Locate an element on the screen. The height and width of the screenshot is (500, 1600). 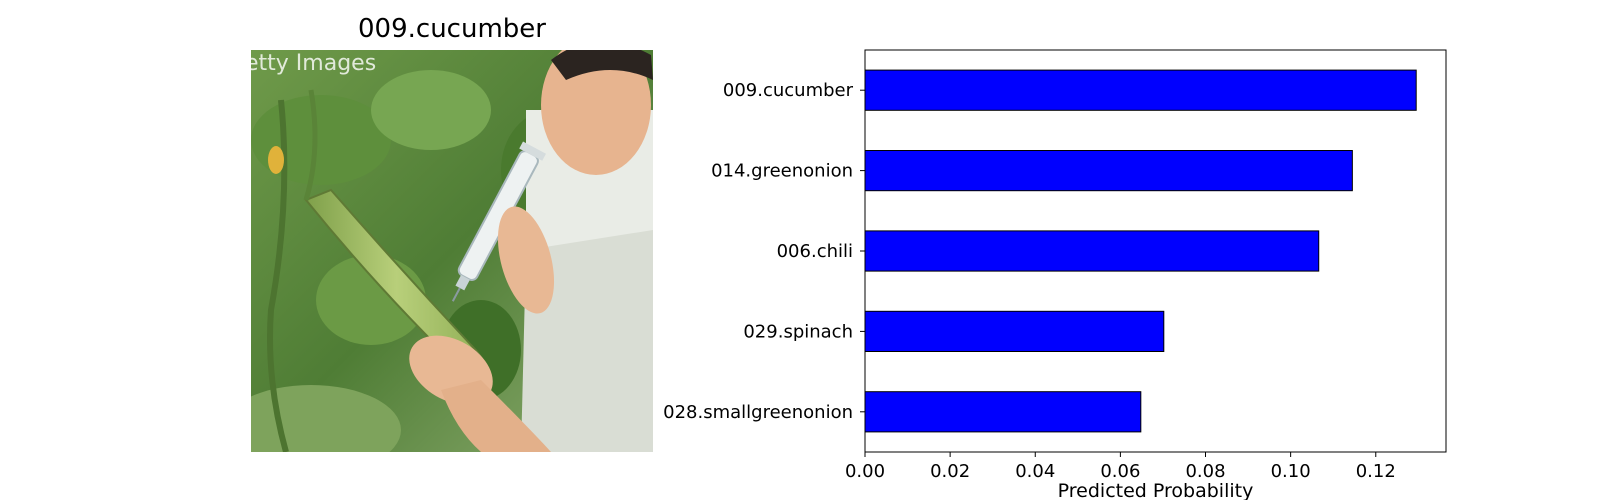
flower is located at coordinates (276, 160).